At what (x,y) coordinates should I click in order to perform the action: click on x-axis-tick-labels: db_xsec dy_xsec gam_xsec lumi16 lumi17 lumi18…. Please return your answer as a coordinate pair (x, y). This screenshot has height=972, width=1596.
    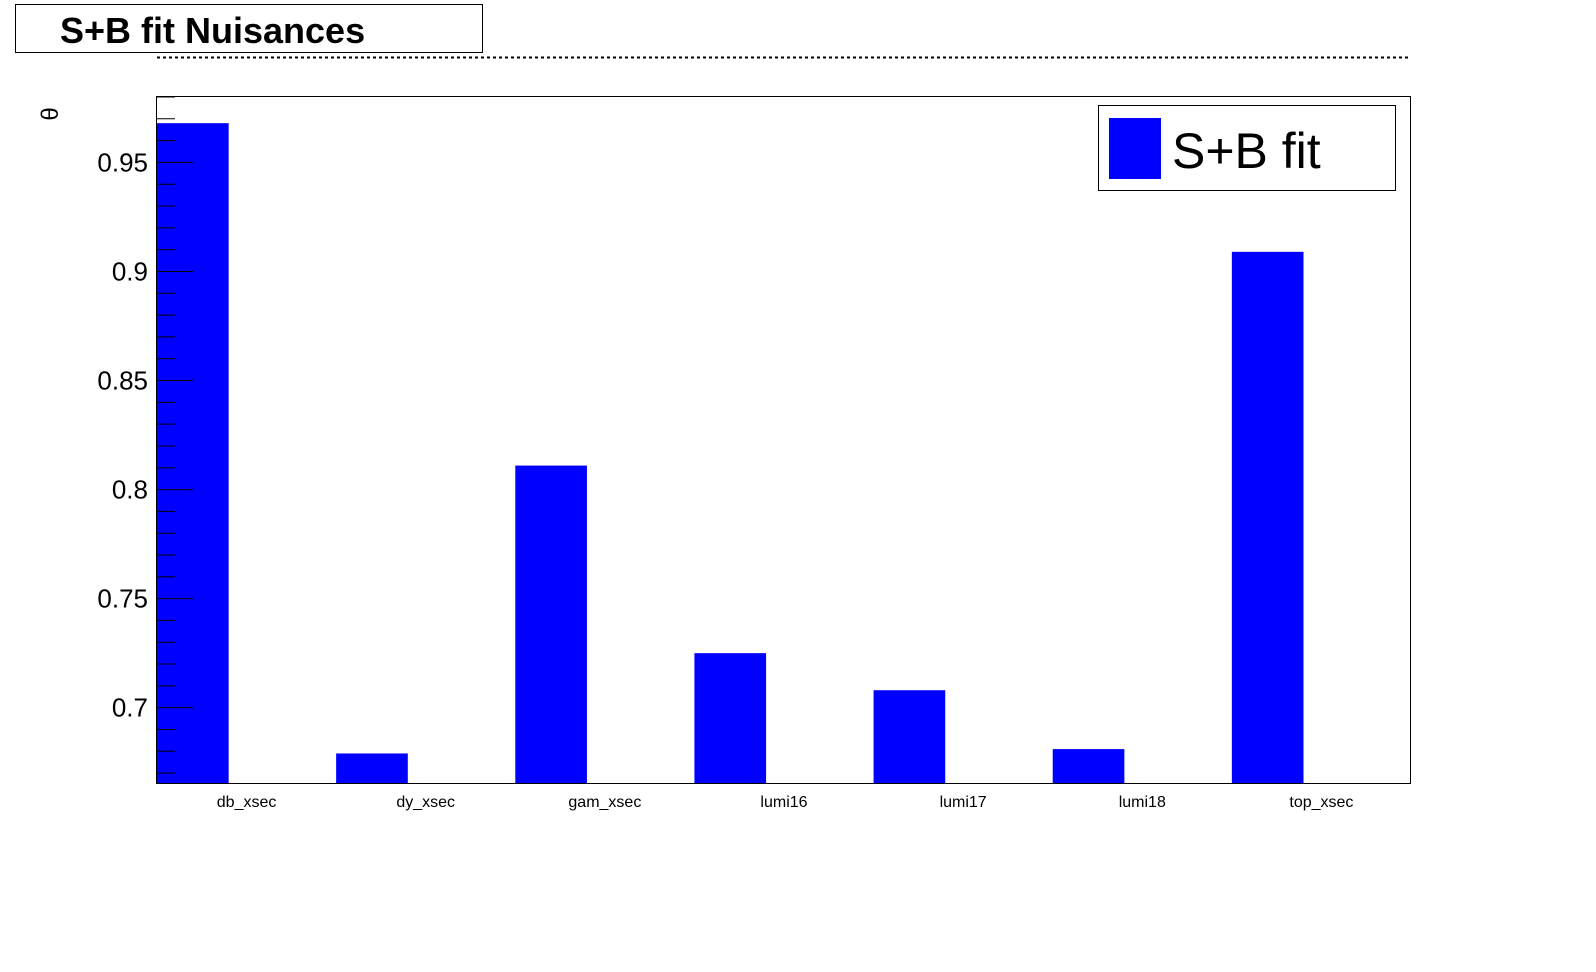
    Looking at the image, I should click on (785, 802).